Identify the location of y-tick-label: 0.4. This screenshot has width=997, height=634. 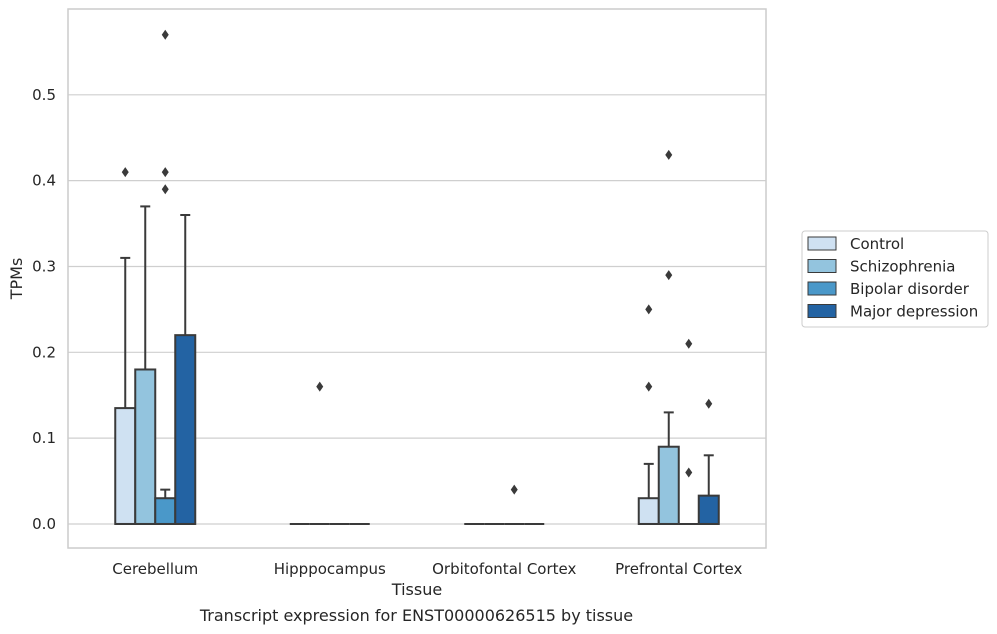
(44, 181).